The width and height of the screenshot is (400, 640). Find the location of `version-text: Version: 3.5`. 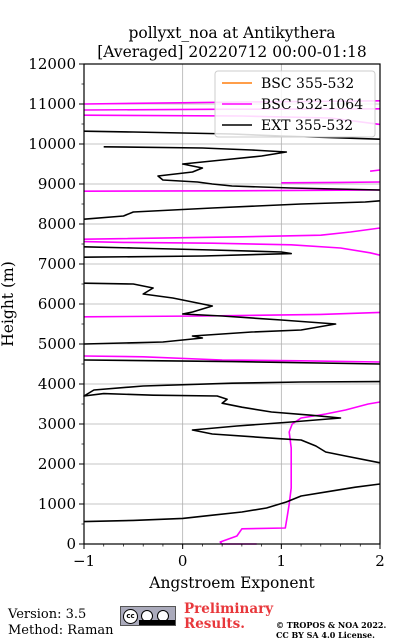

version-text: Version: 3.5 is located at coordinates (47, 614).